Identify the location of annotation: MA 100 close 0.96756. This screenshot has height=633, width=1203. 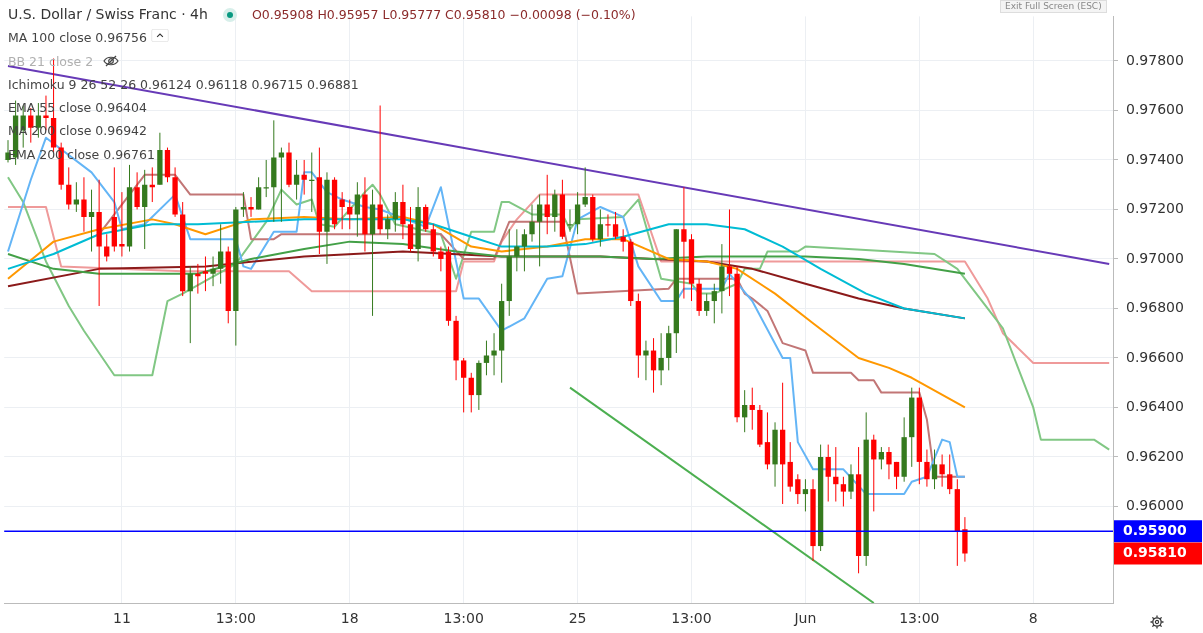
(78, 38).